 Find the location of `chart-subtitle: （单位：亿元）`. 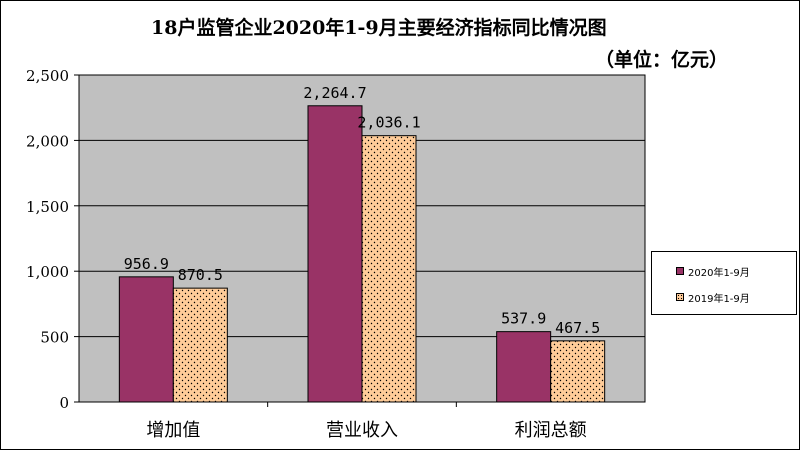

chart-subtitle: （单位：亿元） is located at coordinates (662, 60).